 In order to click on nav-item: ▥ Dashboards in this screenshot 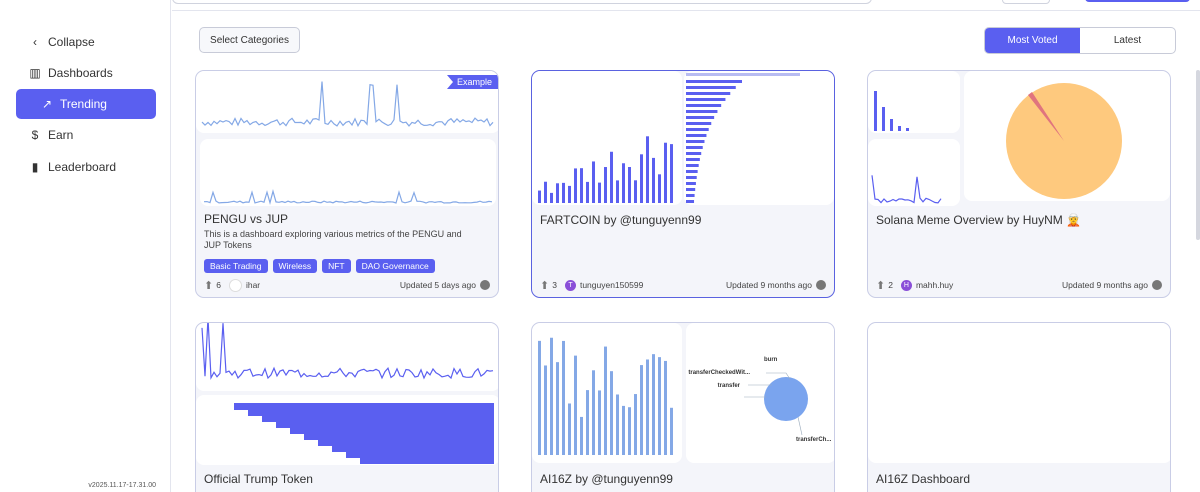, I will do `click(86, 73)`.